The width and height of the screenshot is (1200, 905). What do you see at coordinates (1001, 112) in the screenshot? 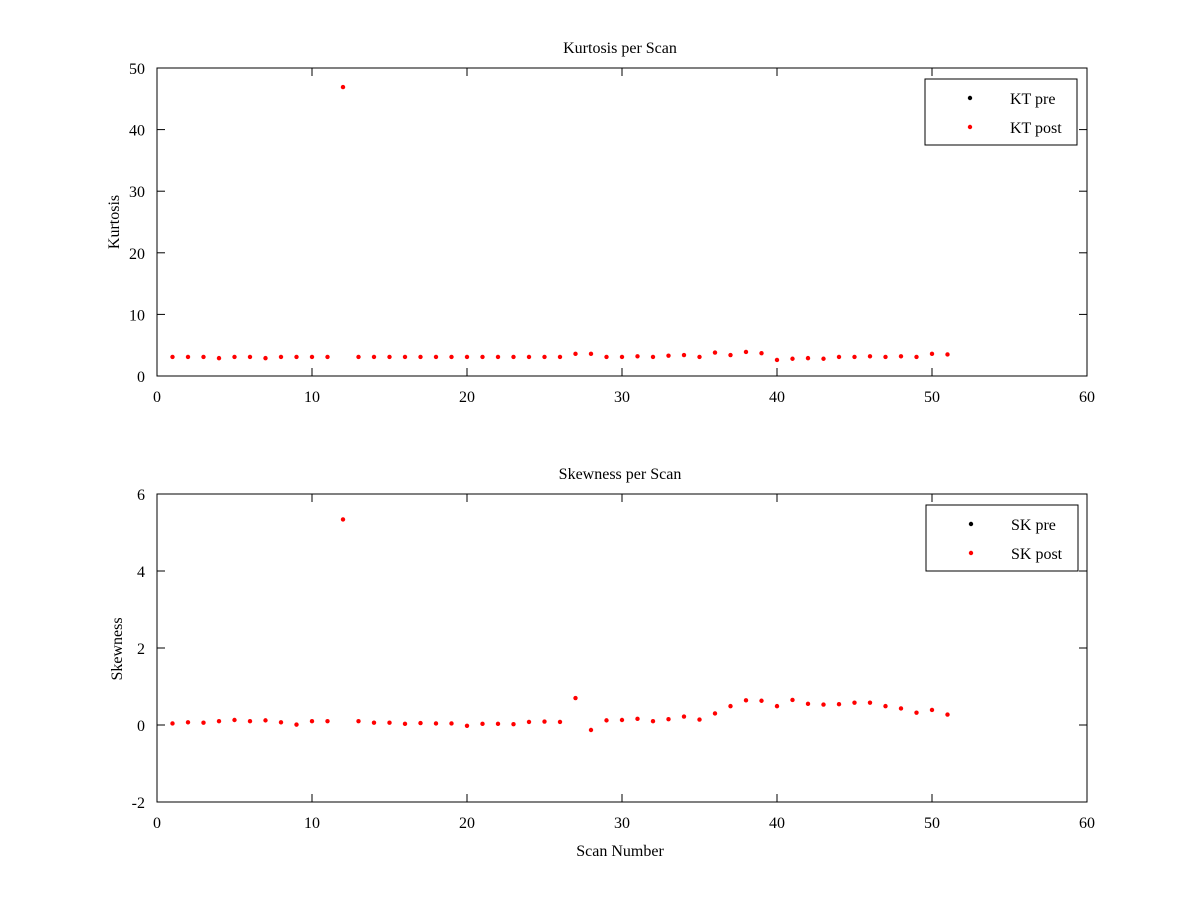
I see `kurtosis-legend: KT pre KT post` at bounding box center [1001, 112].